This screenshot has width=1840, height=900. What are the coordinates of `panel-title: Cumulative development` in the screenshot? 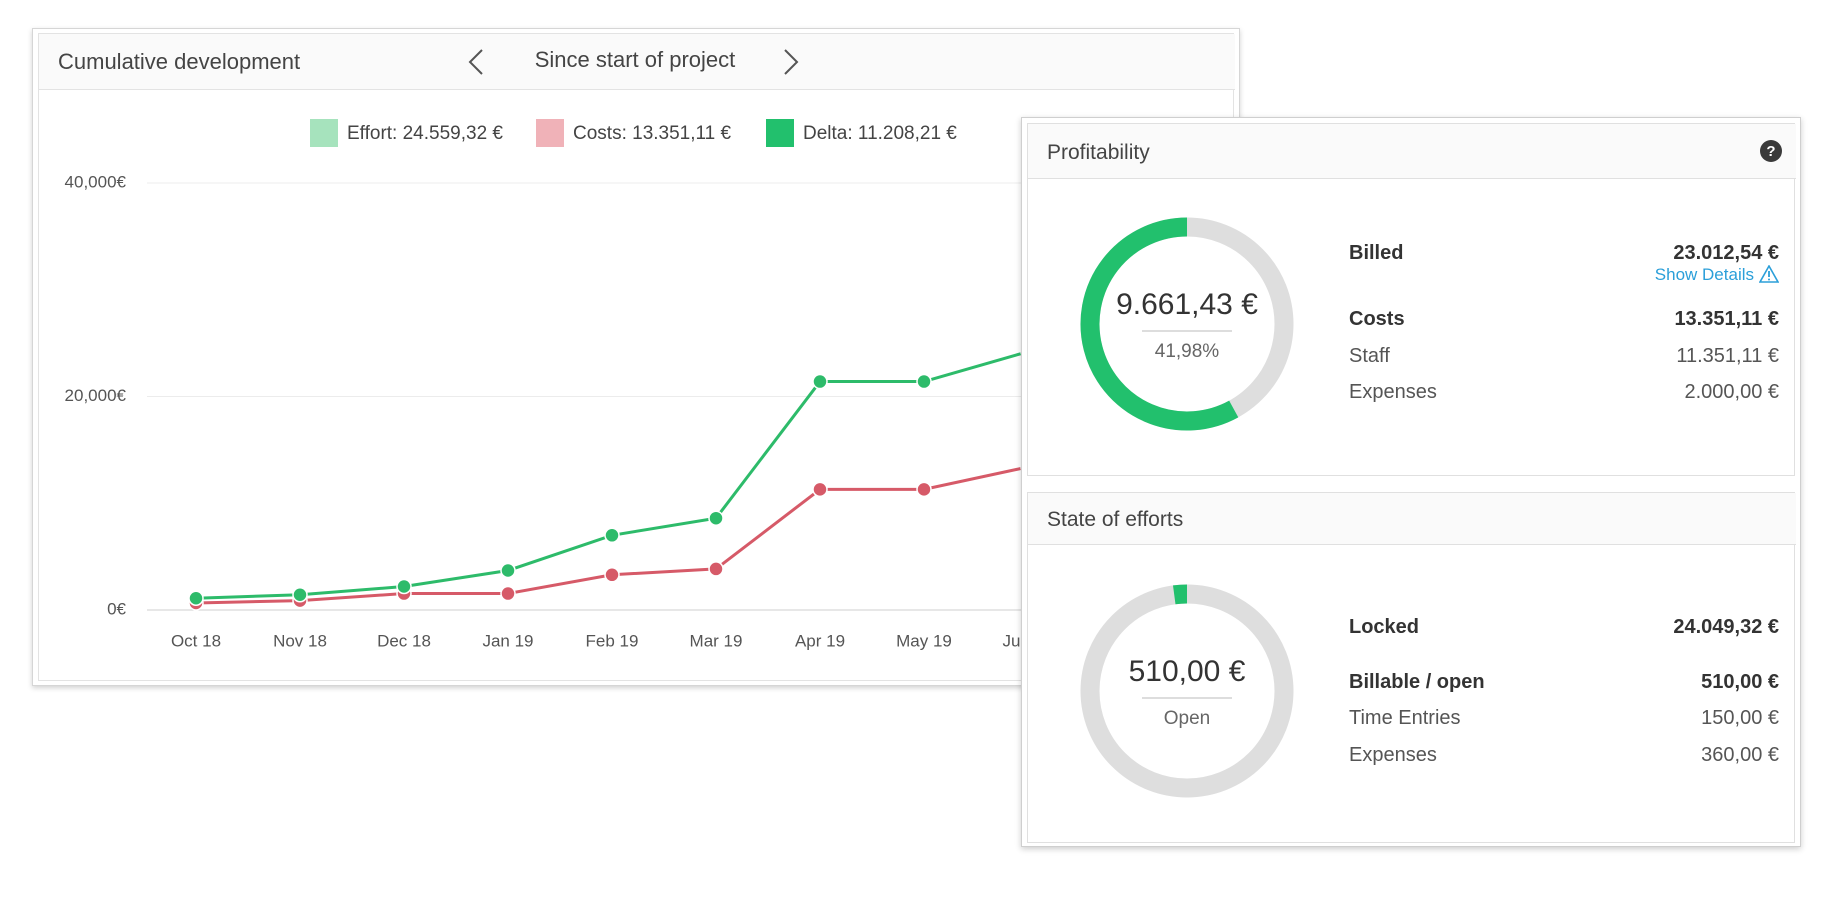 It's located at (179, 61).